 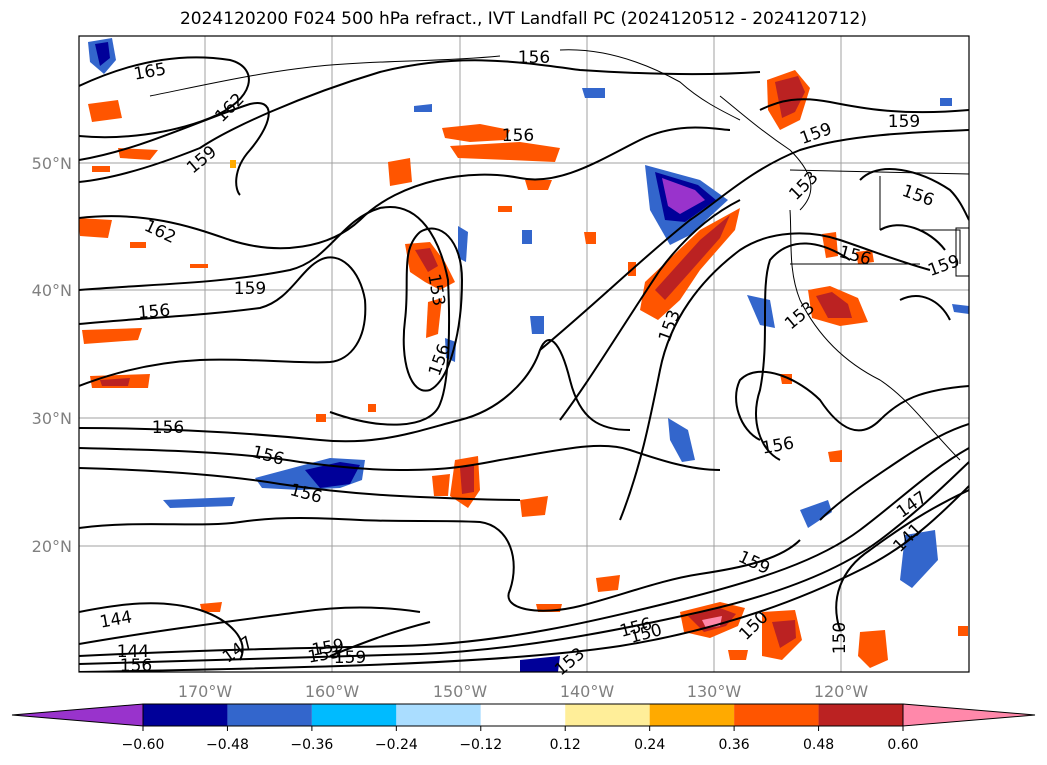 I want to click on colorbar-extend-high, so click(x=969, y=715).